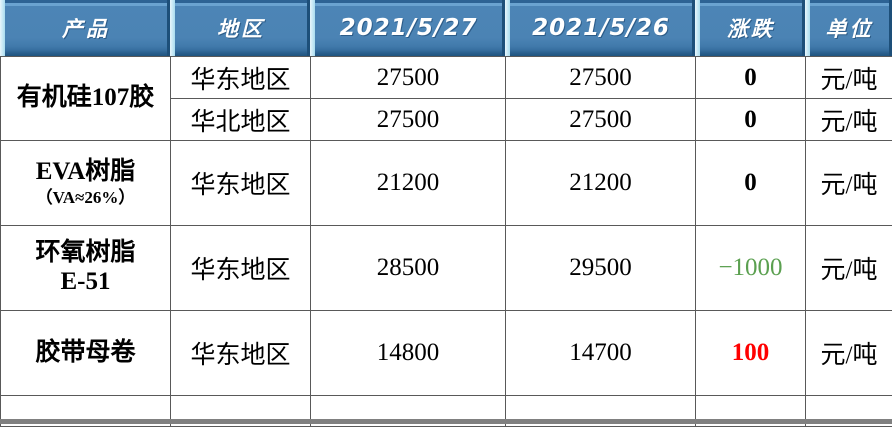  What do you see at coordinates (86, 171) in the screenshot?
I see `product-name: EVA树脂` at bounding box center [86, 171].